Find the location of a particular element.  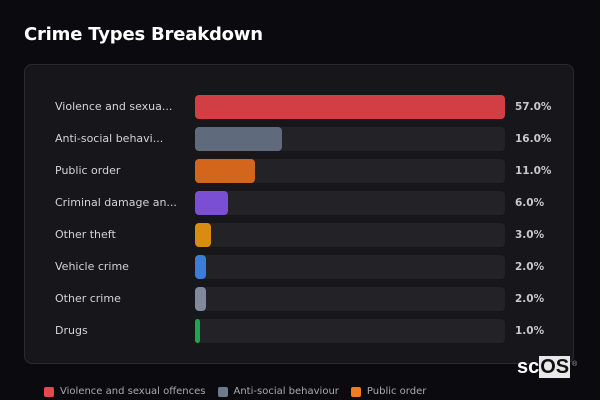

bar-row: Violence and sexua... 57.0% is located at coordinates (299, 107).